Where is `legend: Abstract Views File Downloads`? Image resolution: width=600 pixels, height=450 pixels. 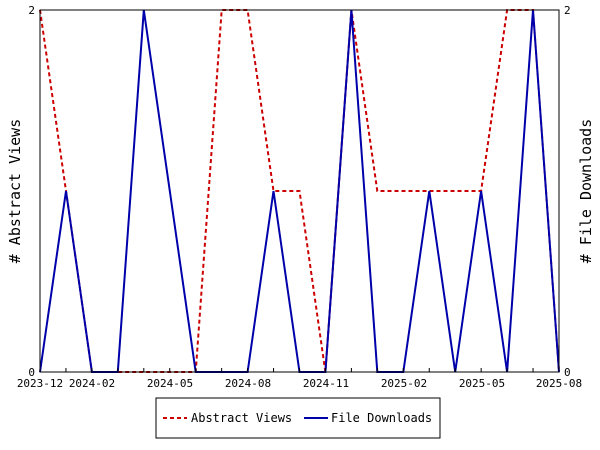
legend: Abstract Views File Downloads is located at coordinates (298, 418).